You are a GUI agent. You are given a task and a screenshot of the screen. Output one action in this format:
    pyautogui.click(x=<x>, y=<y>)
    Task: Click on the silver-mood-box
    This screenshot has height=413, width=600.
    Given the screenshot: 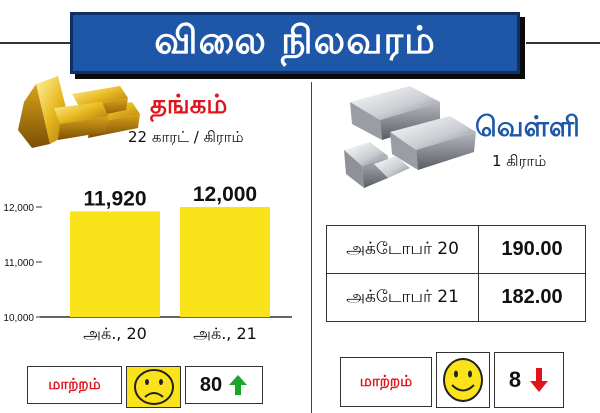 What is the action you would take?
    pyautogui.click(x=463, y=380)
    